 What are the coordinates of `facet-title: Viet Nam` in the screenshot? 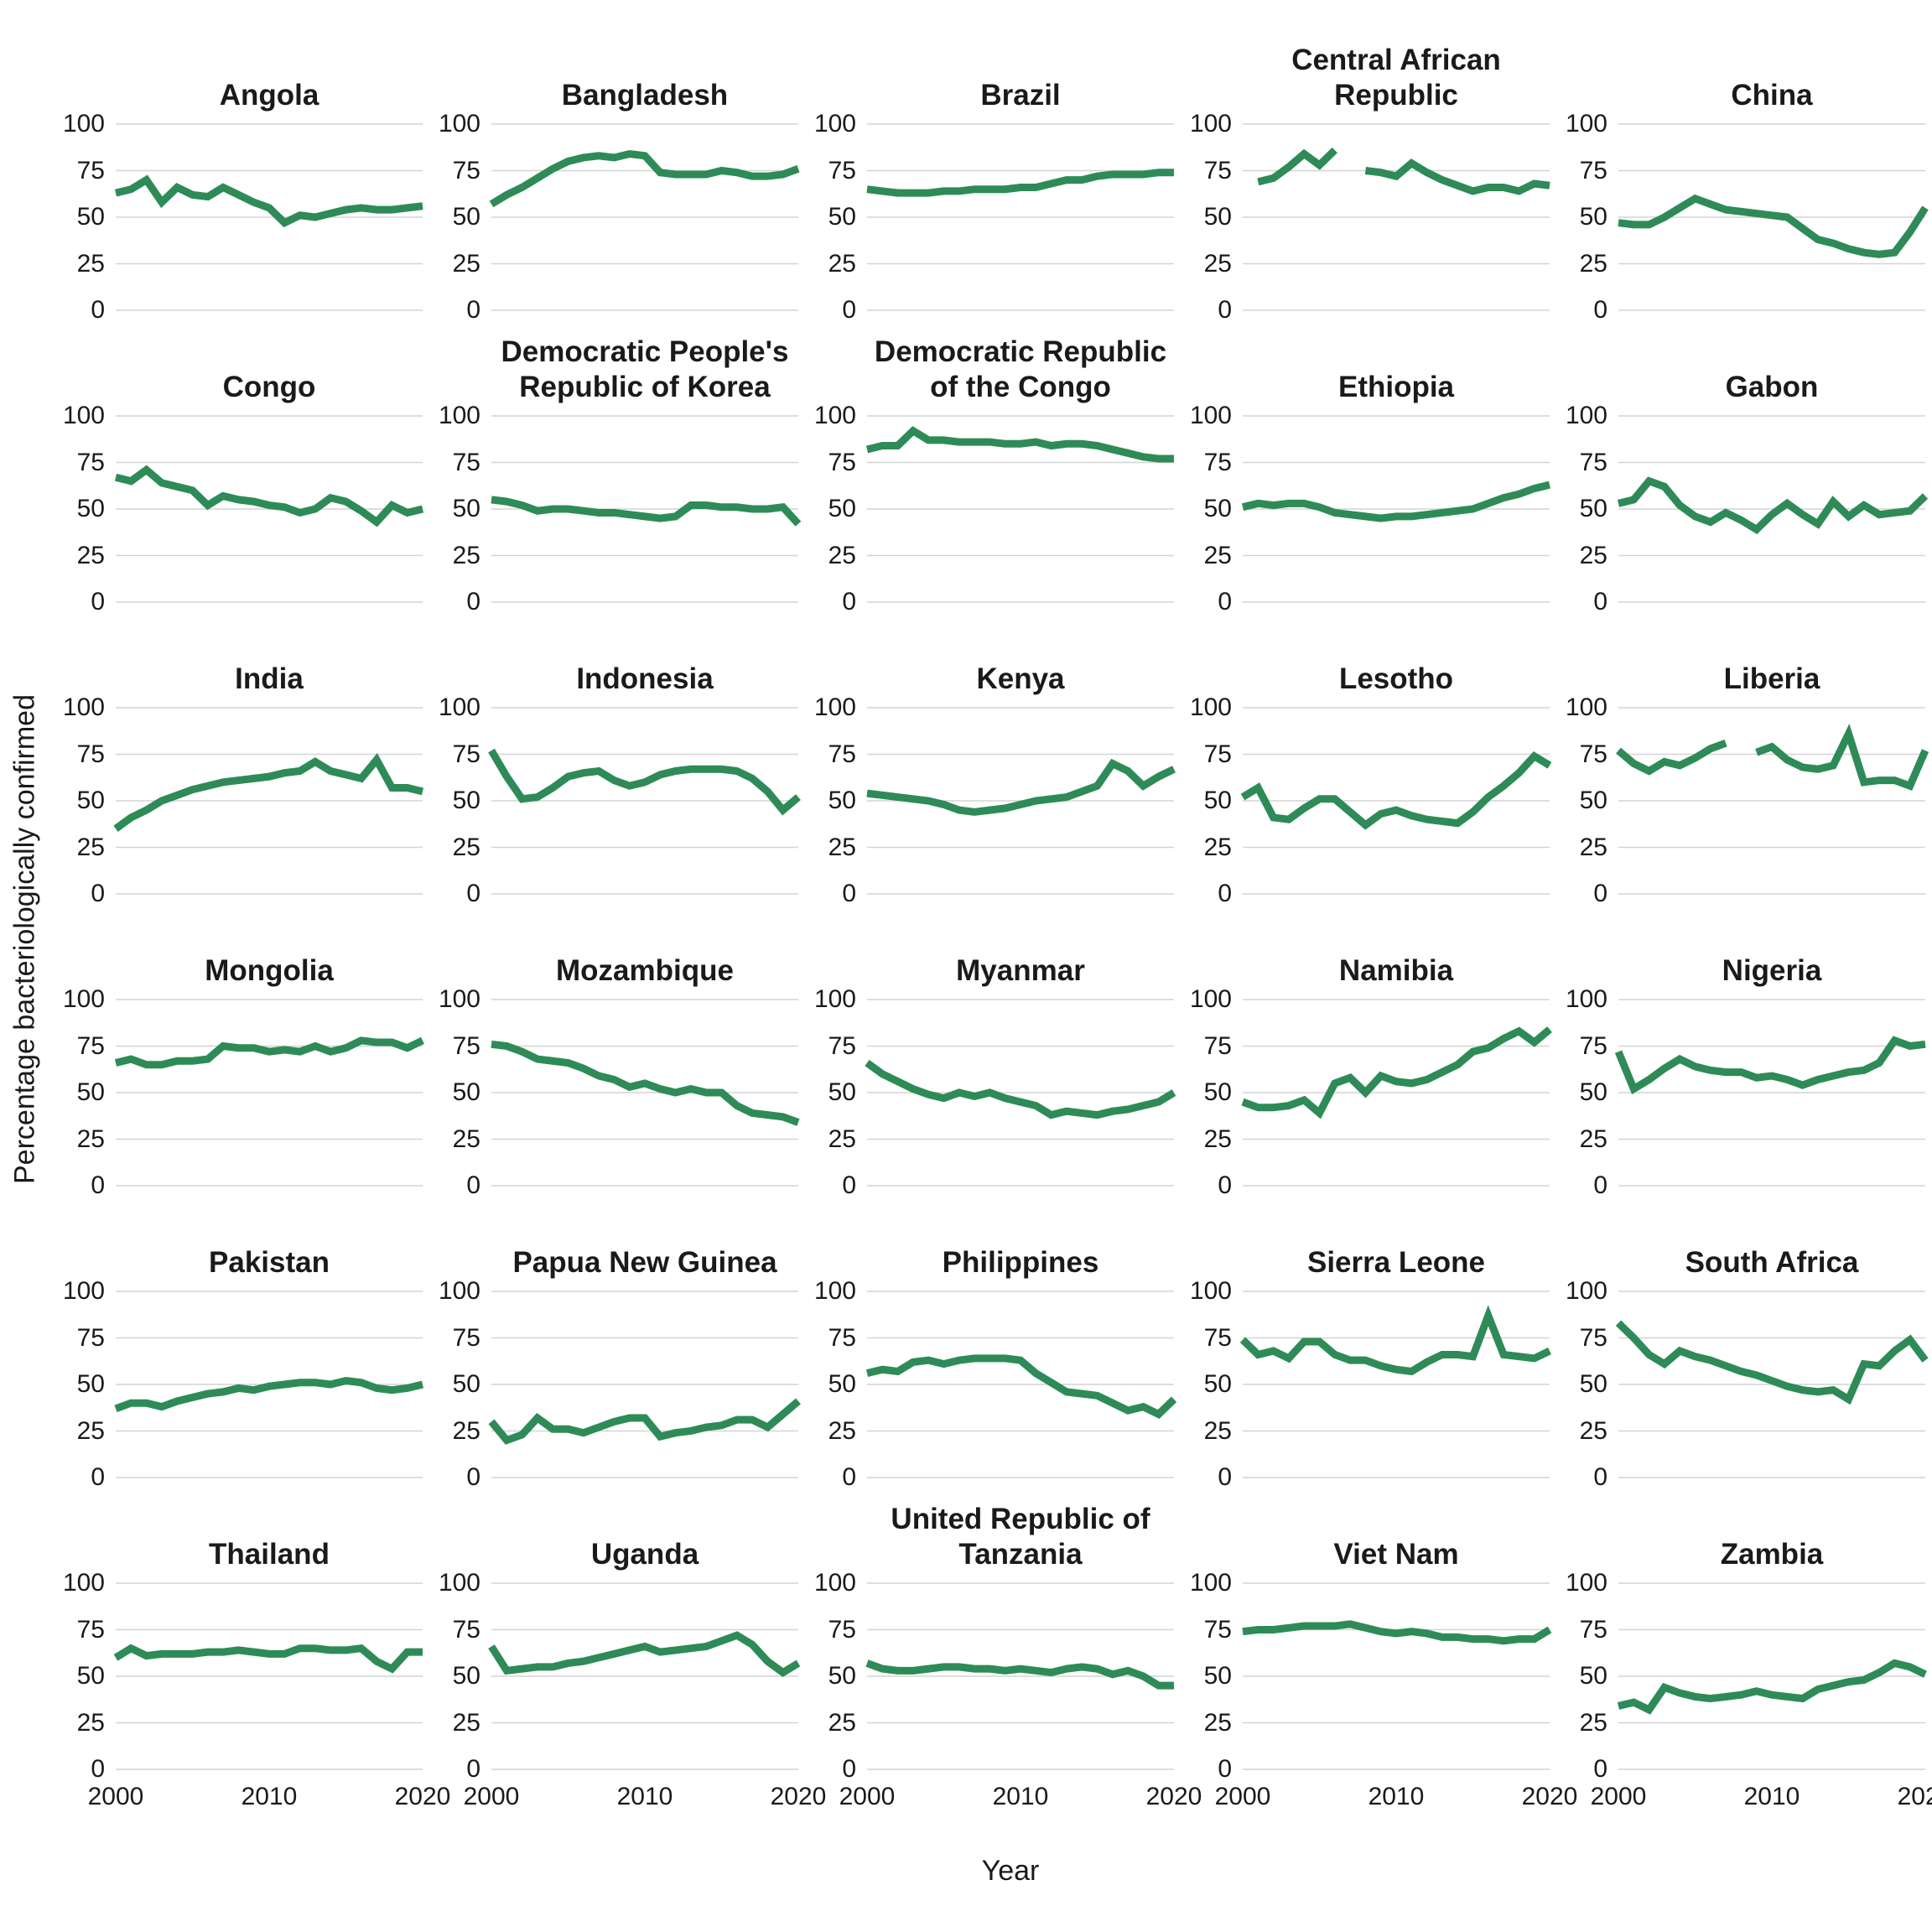 It's located at (1396, 1554).